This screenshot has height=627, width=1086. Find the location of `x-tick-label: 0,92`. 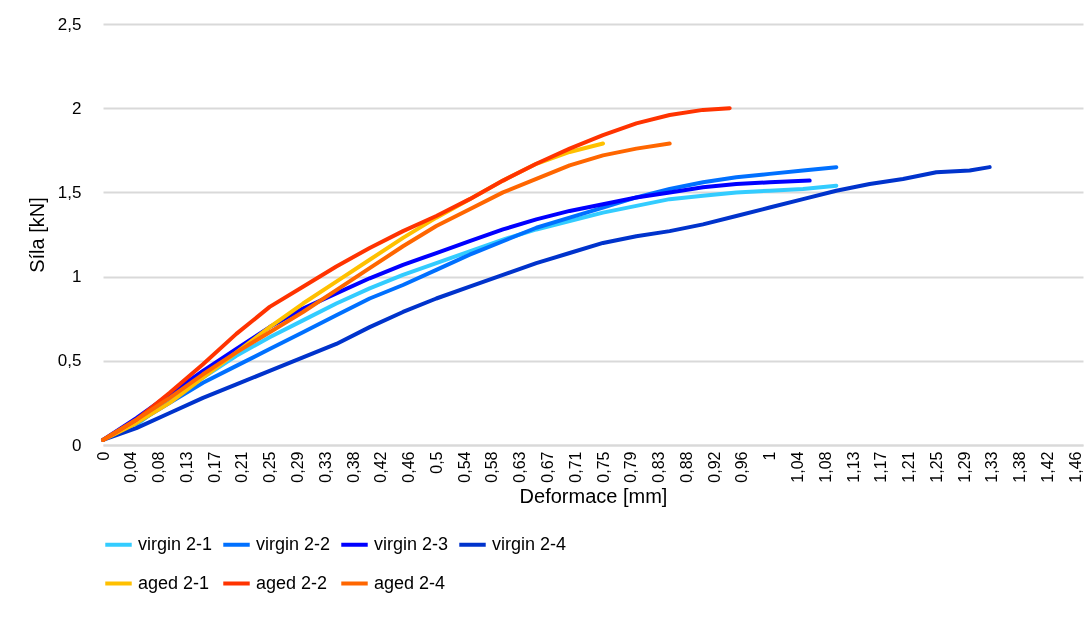

x-tick-label: 0,92 is located at coordinates (714, 467).